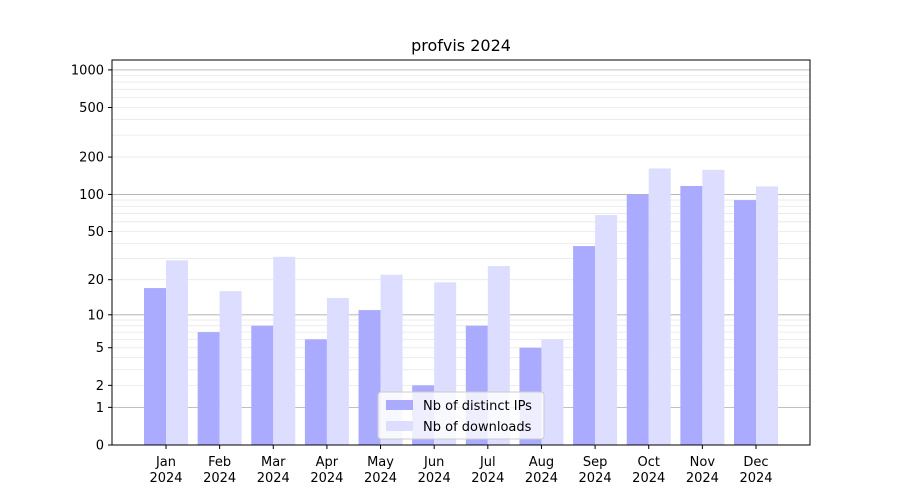  What do you see at coordinates (380, 462) in the screenshot?
I see `x-tick-label-line: May` at bounding box center [380, 462].